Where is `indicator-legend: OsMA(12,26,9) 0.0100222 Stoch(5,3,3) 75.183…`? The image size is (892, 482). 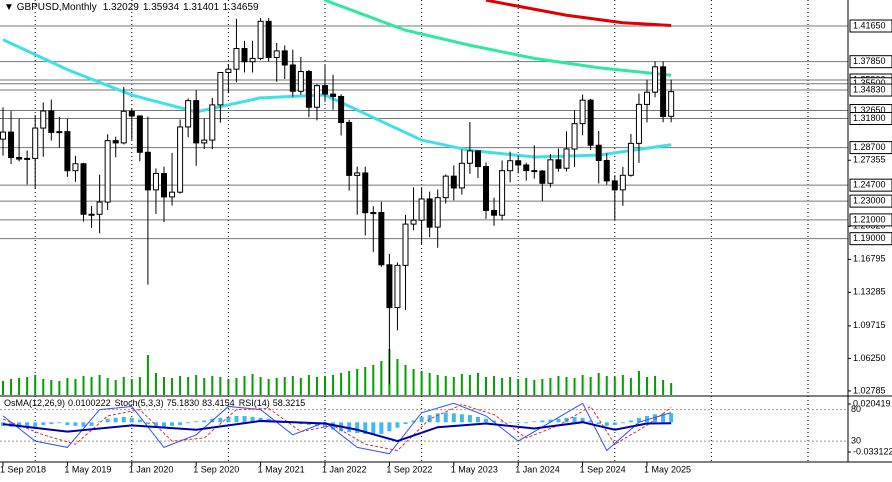 indicator-legend: OsMA(12,26,9) 0.0100222 Stoch(5,3,3) 75.183… is located at coordinates (154, 403).